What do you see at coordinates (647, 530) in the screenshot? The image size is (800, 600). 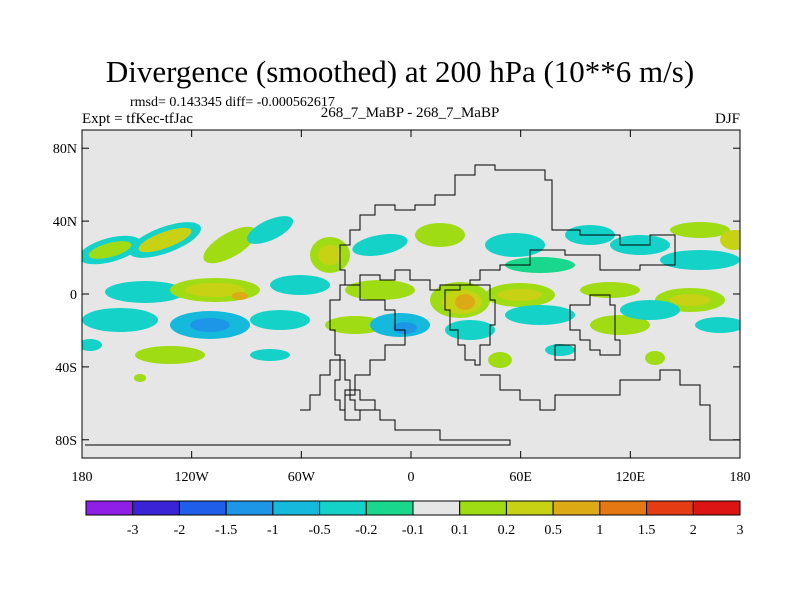 I see `colorbar-label: 1.5` at bounding box center [647, 530].